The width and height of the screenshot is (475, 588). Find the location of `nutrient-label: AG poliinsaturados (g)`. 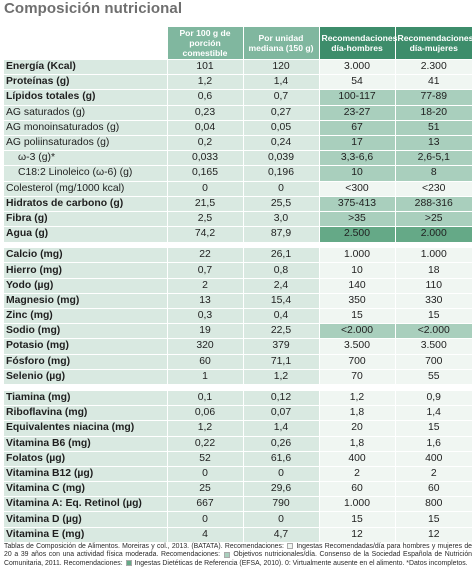

nutrient-label: AG poliinsaturados (g) is located at coordinates (85, 142).